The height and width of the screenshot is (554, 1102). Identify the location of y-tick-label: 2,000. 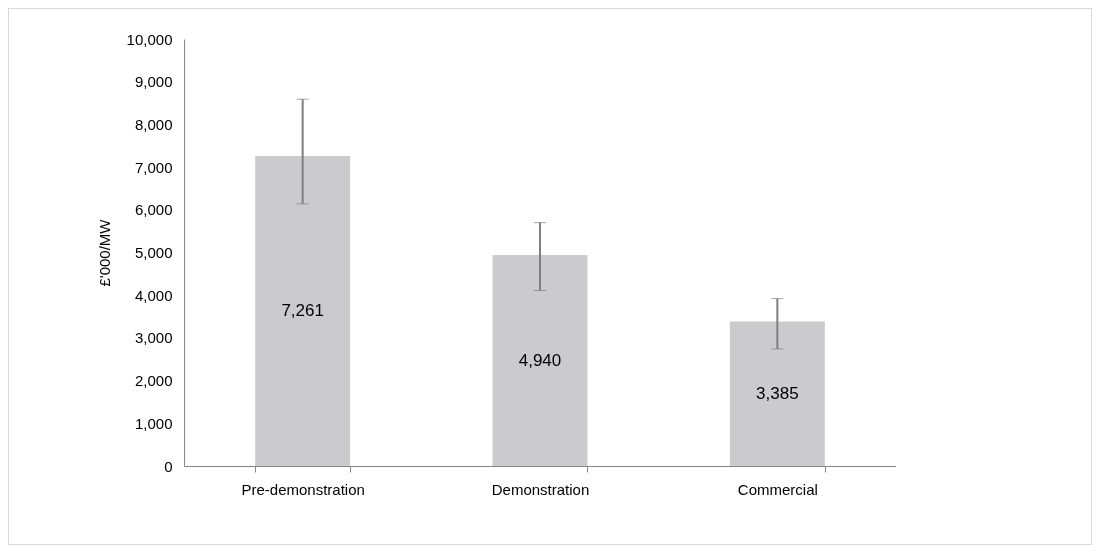
(153, 381).